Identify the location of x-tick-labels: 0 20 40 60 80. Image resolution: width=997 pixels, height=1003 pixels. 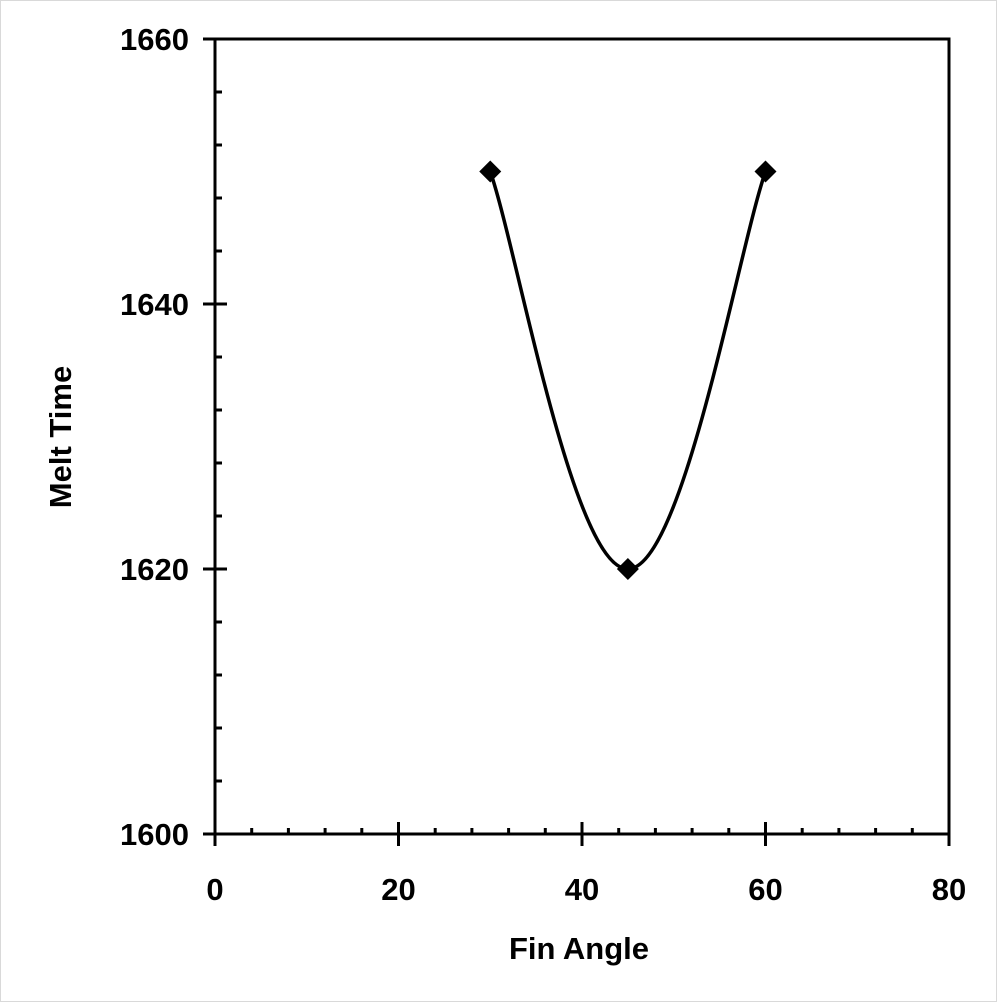
(586, 889).